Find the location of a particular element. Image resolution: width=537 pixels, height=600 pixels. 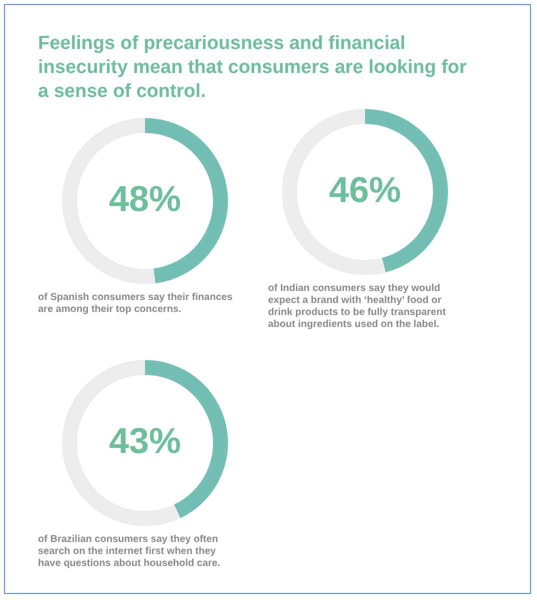

data-label: 43% is located at coordinates (145, 440).